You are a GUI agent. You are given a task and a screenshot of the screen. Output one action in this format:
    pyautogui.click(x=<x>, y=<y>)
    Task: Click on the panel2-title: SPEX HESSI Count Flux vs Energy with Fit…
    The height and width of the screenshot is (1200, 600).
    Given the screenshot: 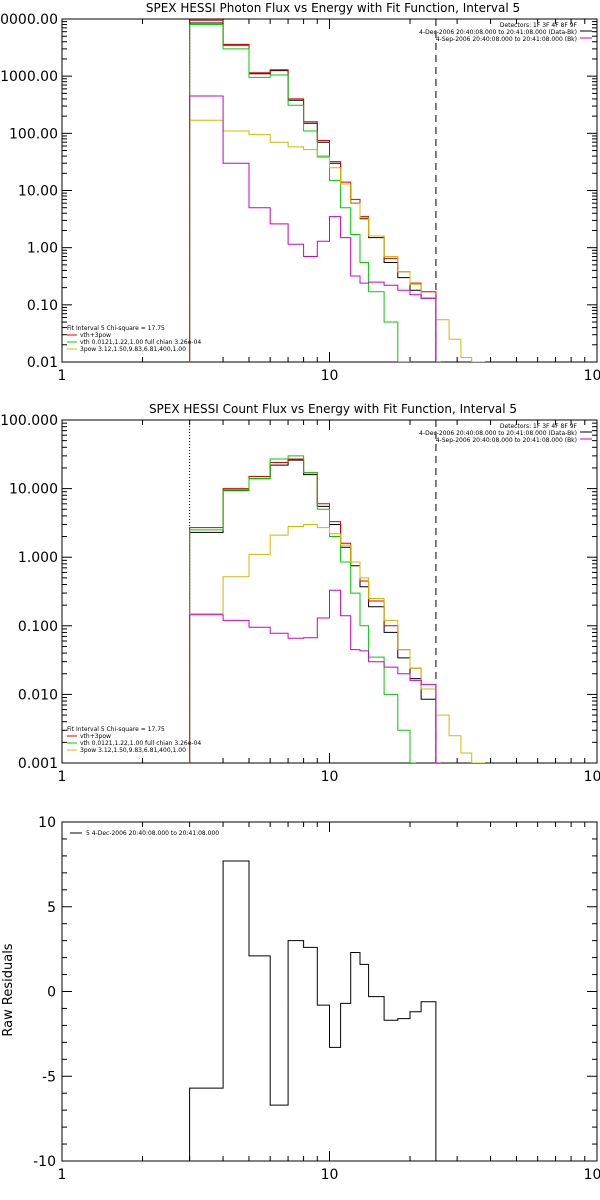 What is the action you would take?
    pyautogui.click(x=333, y=409)
    